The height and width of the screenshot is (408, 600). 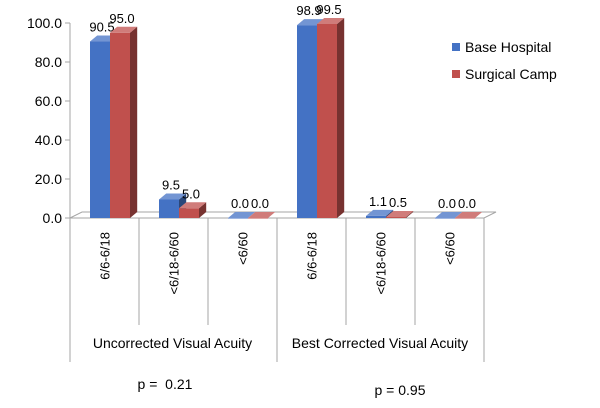 I want to click on legend-label-surgical-camp: Surgical Camp, so click(x=511, y=74).